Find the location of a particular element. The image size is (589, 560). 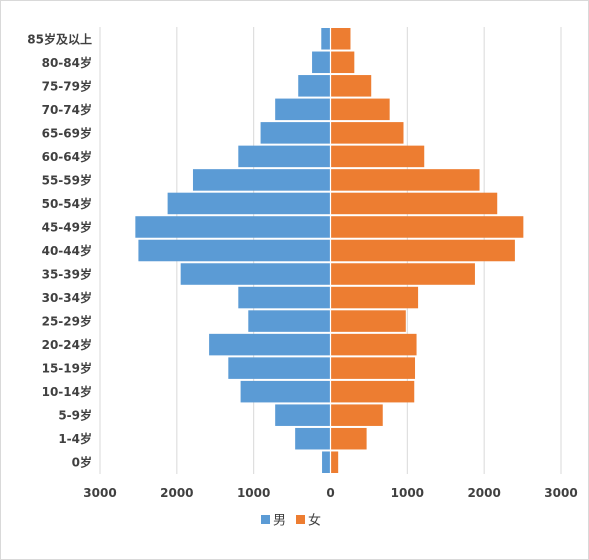

category-label-17: 1-4岁 is located at coordinates (75, 438).